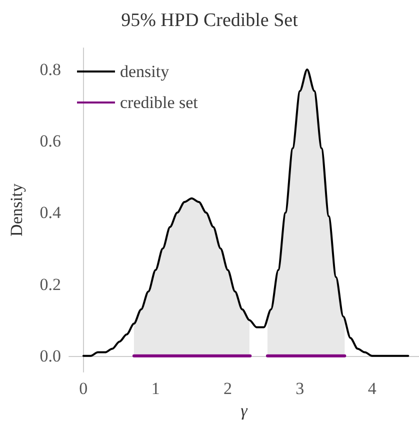 The height and width of the screenshot is (425, 419). I want to click on chart-title: 95% HPD Credible Set, so click(210, 20).